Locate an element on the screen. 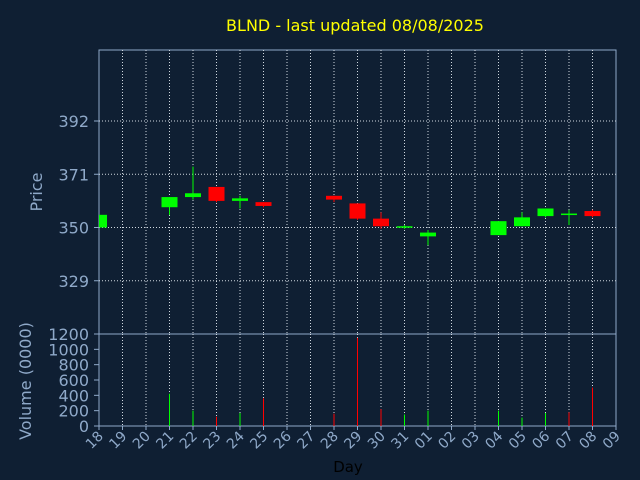 The width and height of the screenshot is (640, 480). x-tick-label: 28 is located at coordinates (330, 441).